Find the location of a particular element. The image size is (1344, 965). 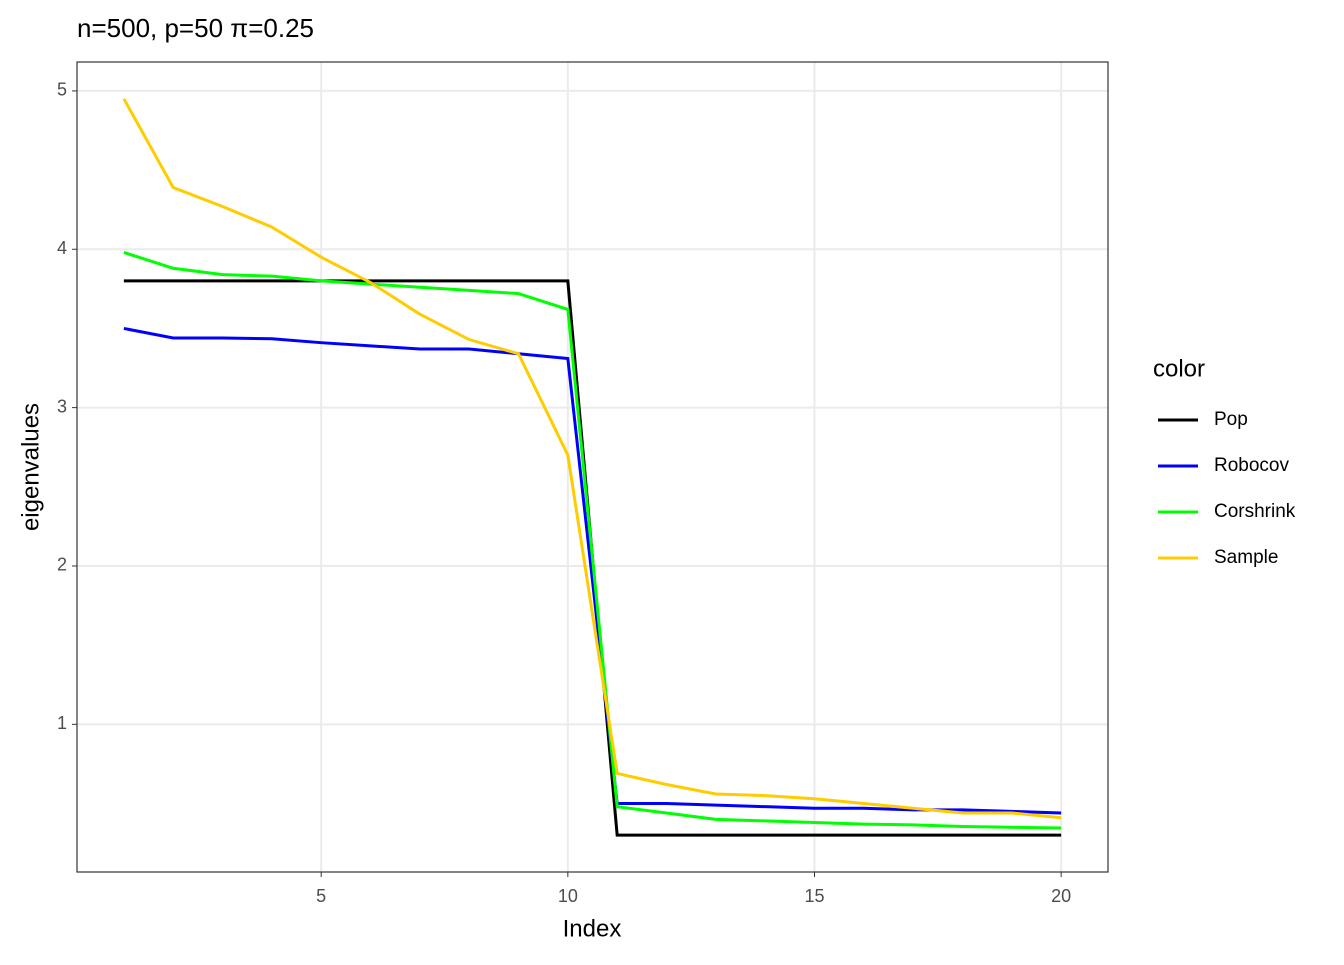

x-tick-label: 20 is located at coordinates (1061, 896).